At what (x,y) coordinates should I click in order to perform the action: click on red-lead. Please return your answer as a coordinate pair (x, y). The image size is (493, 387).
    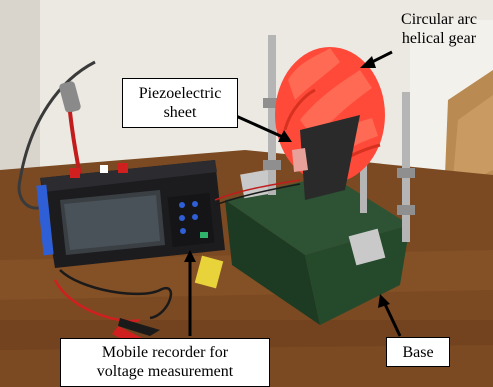
    Looking at the image, I should click on (97, 301).